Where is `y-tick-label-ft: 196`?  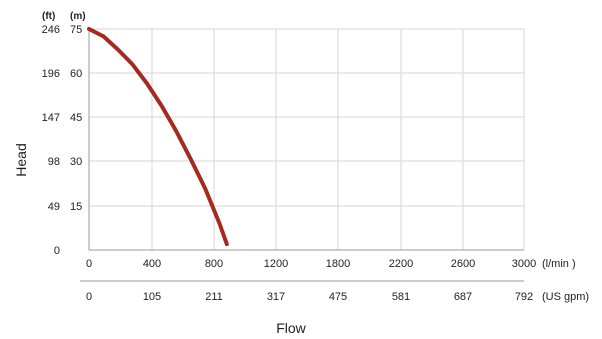 y-tick-label-ft: 196 is located at coordinates (51, 74).